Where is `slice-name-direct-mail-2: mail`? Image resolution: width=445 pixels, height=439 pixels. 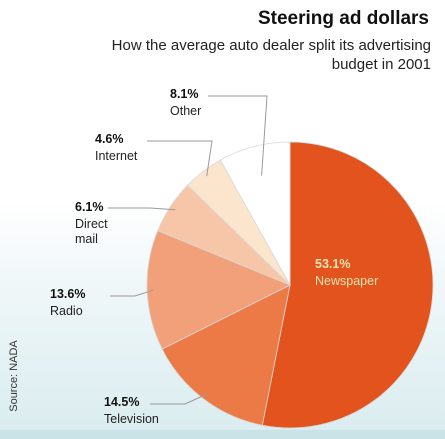 slice-name-direct-mail-2: mail is located at coordinates (86, 239).